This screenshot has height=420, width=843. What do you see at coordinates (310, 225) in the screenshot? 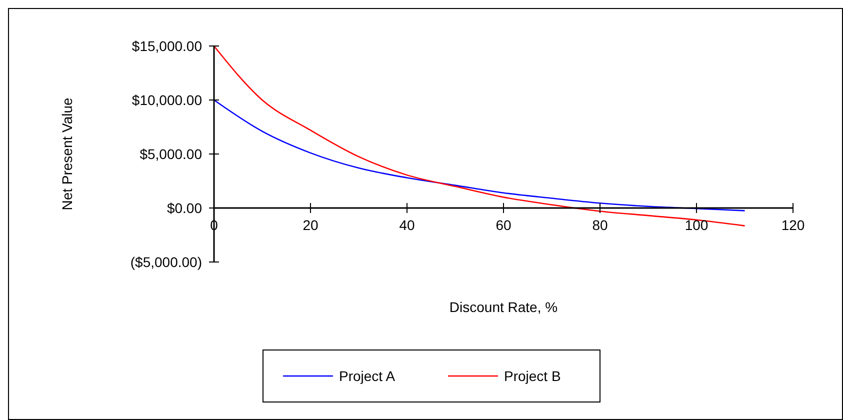
I see `x-tick-label: 20` at bounding box center [310, 225].